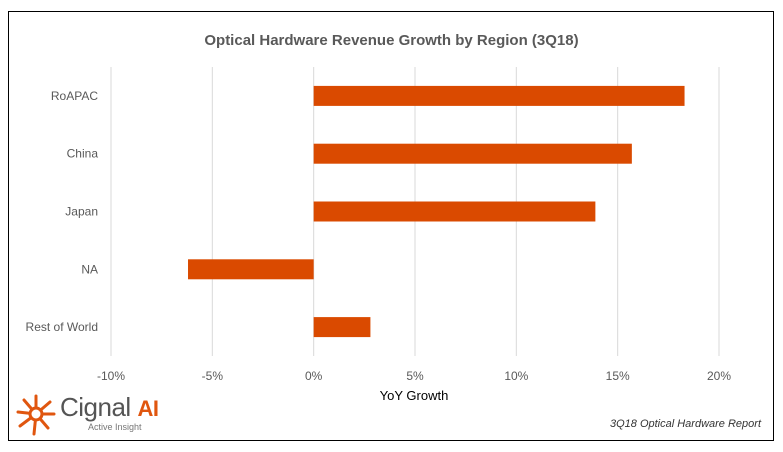 The height and width of the screenshot is (452, 783). I want to click on cignal-ai-logo: Cignal AI Active Insight, so click(101, 414).